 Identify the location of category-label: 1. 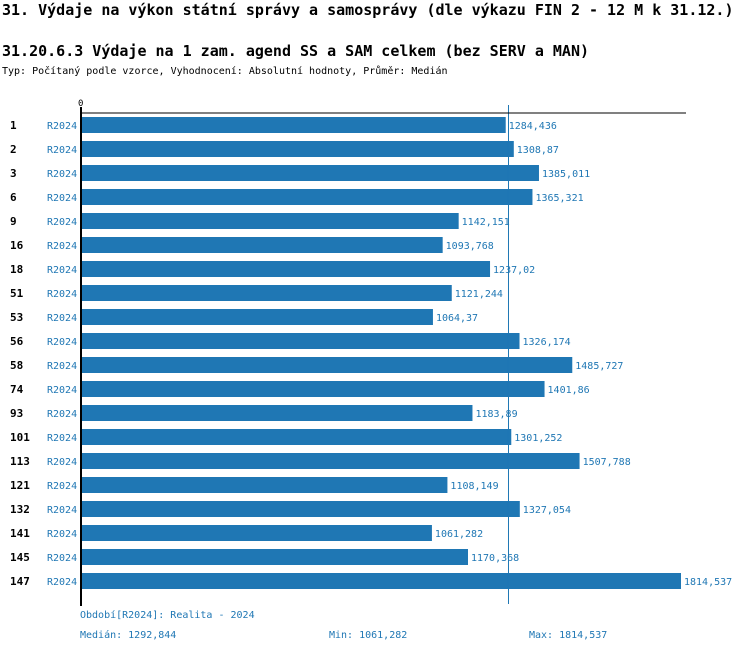
(13, 125).